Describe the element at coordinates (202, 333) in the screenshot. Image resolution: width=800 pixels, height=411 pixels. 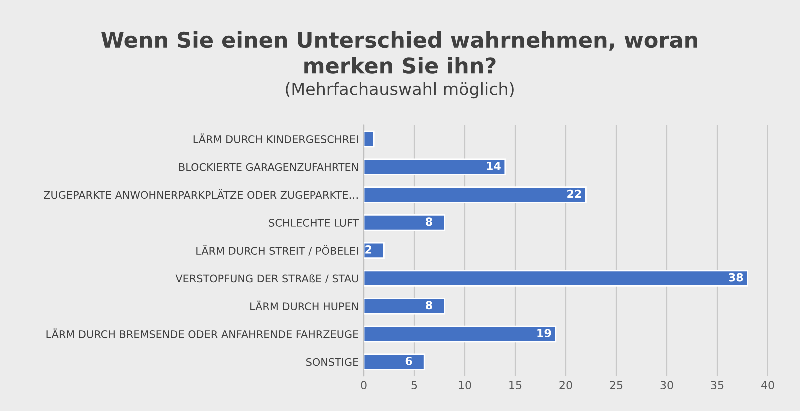
I see `y-tick-label: LÄRM DURCH BREMSENDE ODER ANFAHRENDE FAHRZEUGE` at that location.